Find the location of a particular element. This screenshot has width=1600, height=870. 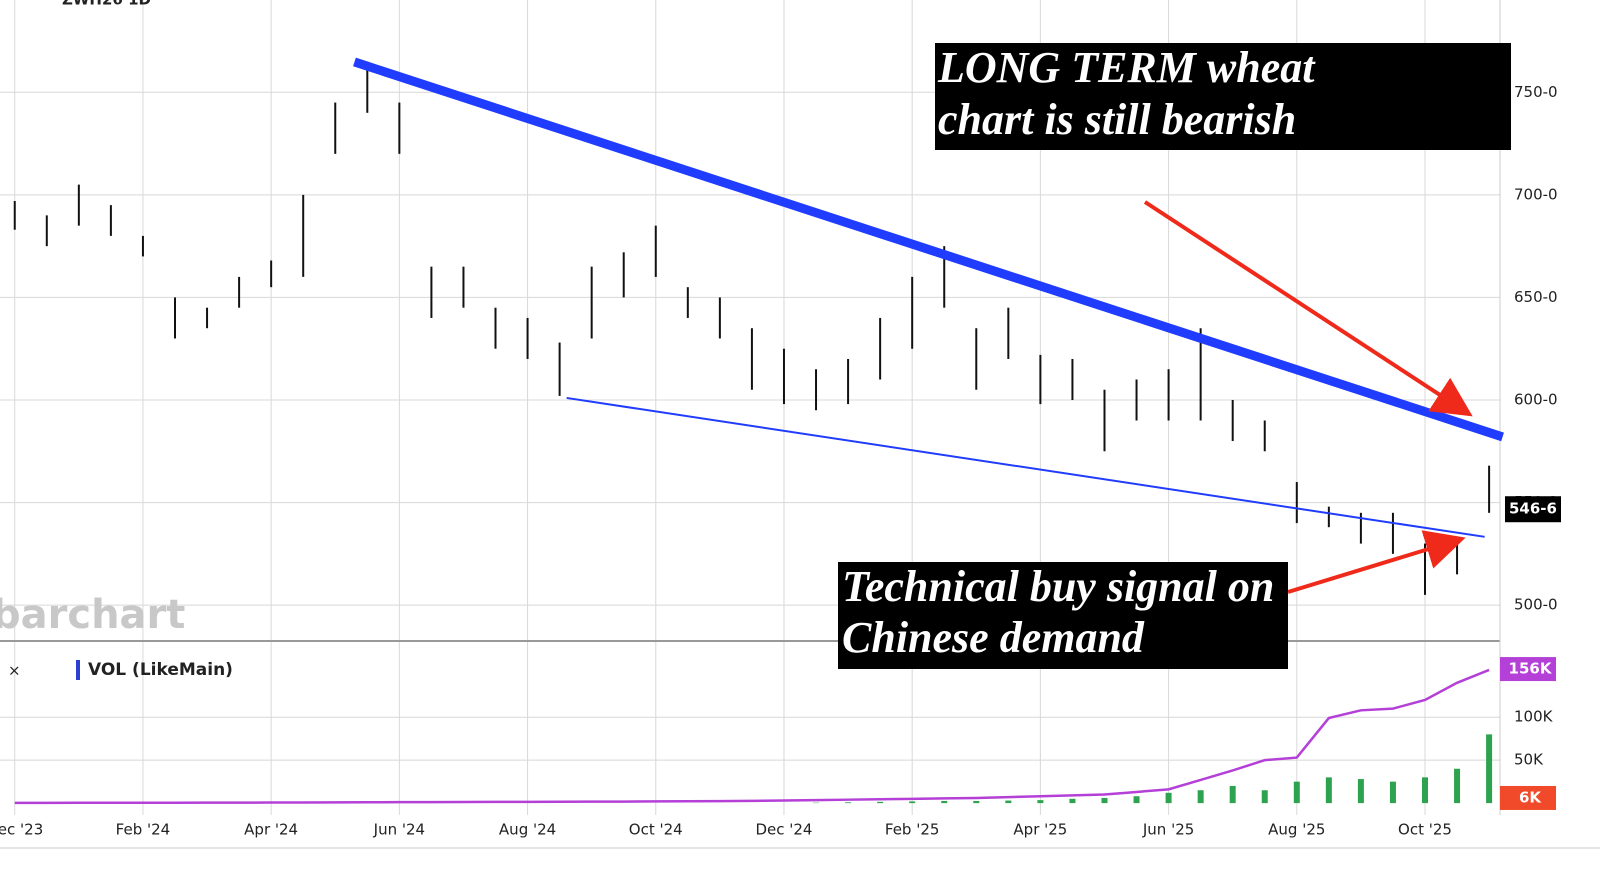

y-tick-label: 500-0 is located at coordinates (1536, 605).